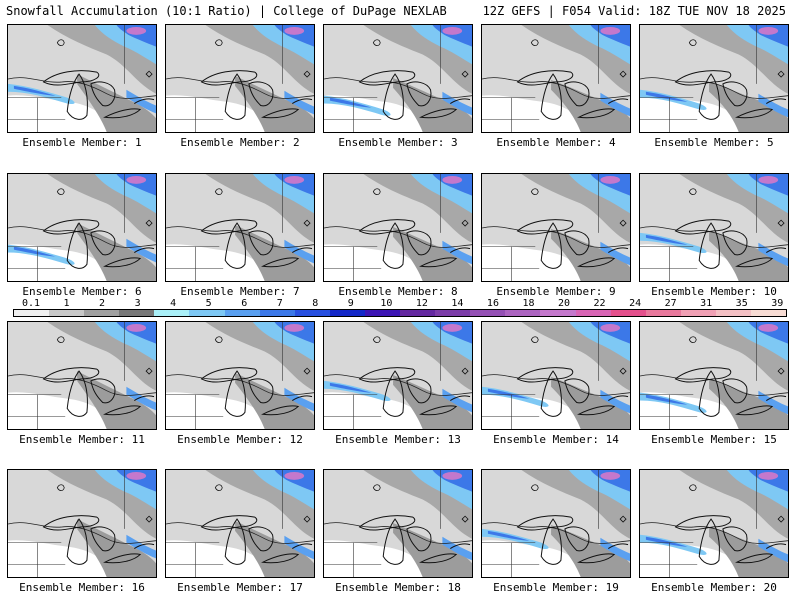  What do you see at coordinates (556, 587) in the screenshot?
I see `ensemble-member-label: Ensemble Member: 19` at bounding box center [556, 587].